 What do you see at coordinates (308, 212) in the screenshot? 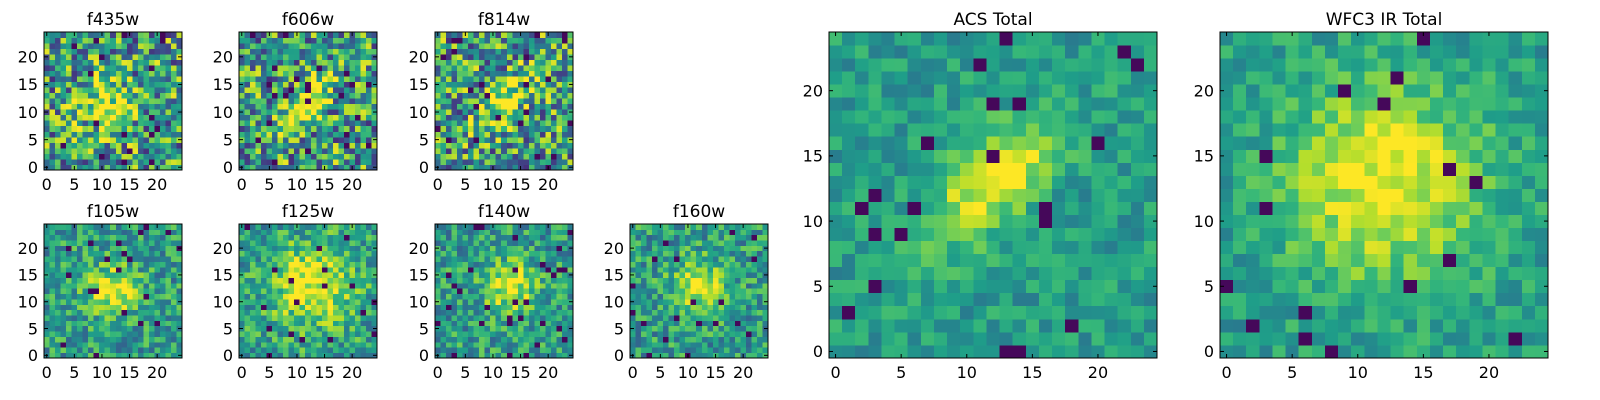
I see `panel-title: f125w` at bounding box center [308, 212].